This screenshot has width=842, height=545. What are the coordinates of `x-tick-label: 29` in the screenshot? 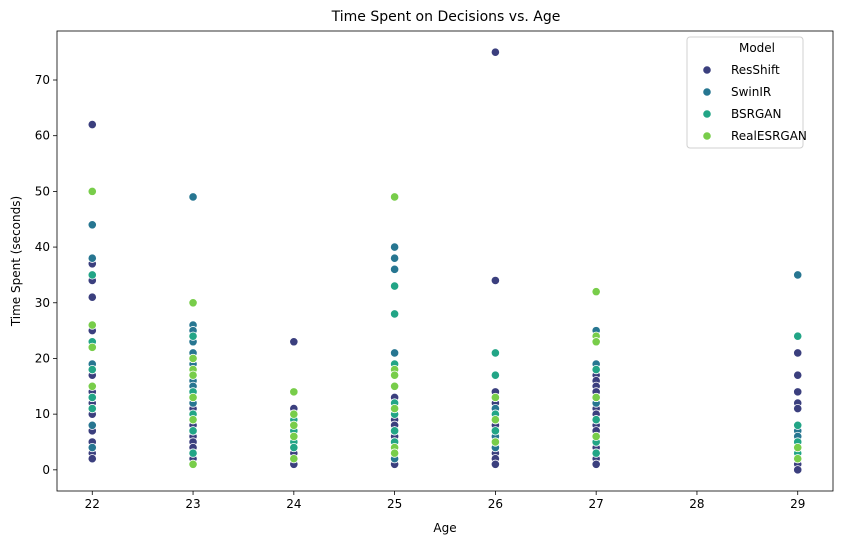 It's located at (797, 504).